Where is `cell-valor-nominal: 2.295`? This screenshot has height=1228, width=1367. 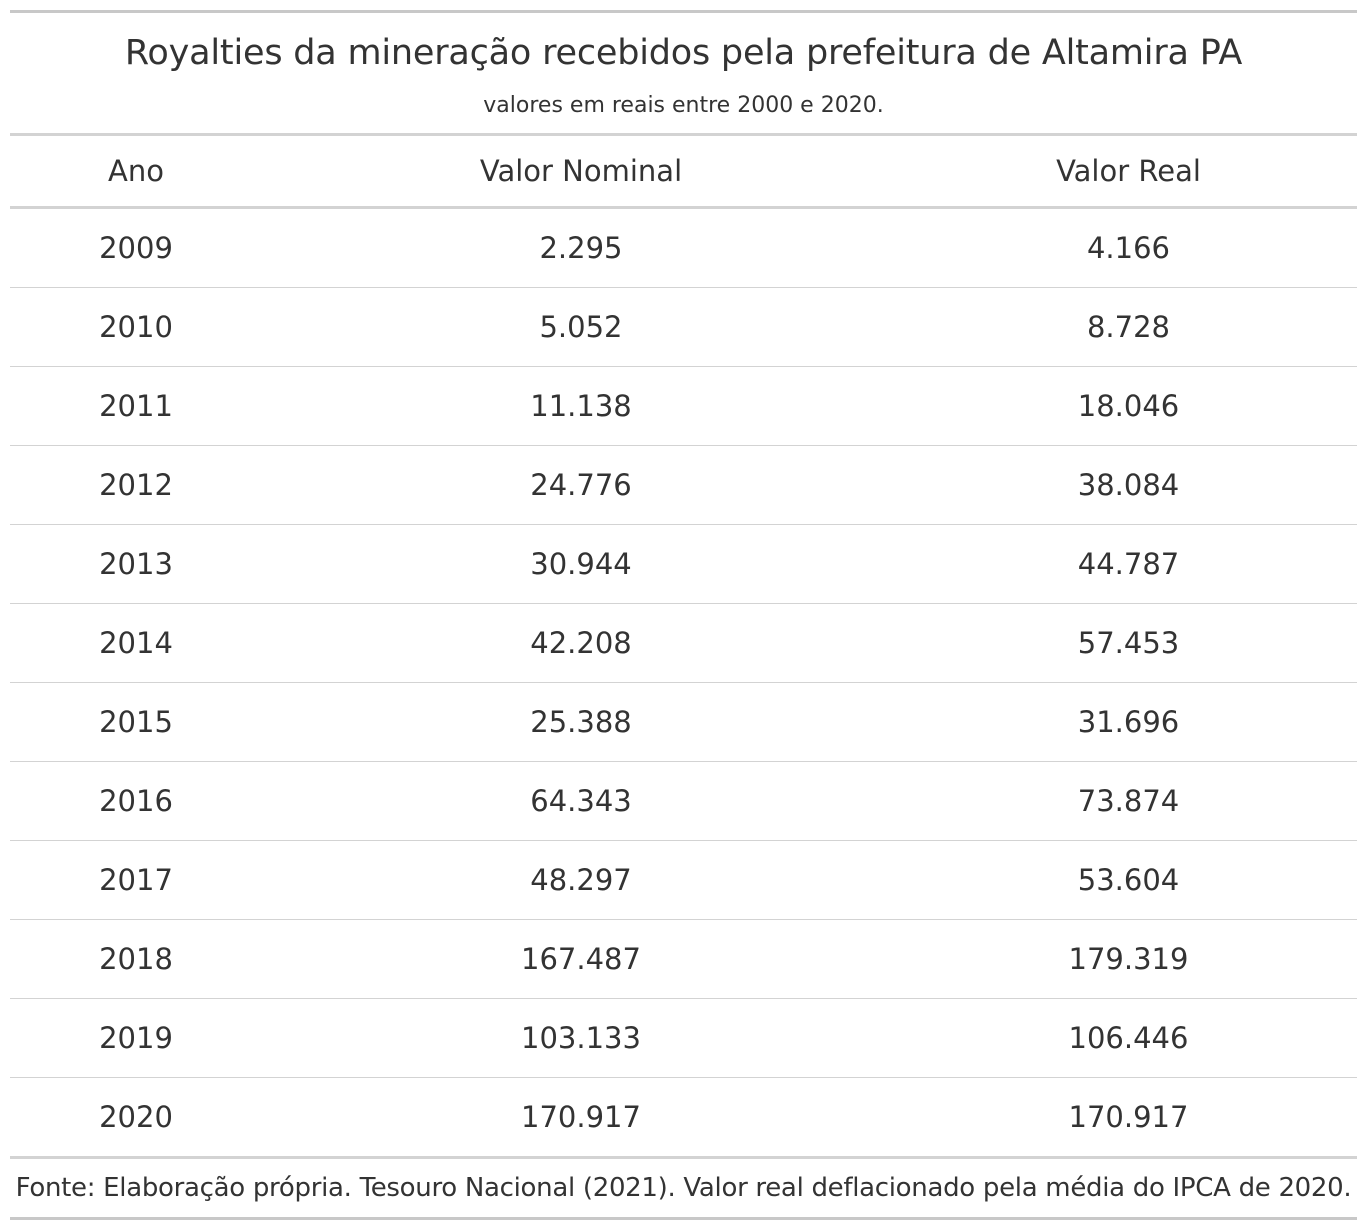
cell-valor-nominal: 2.295 is located at coordinates (581, 248).